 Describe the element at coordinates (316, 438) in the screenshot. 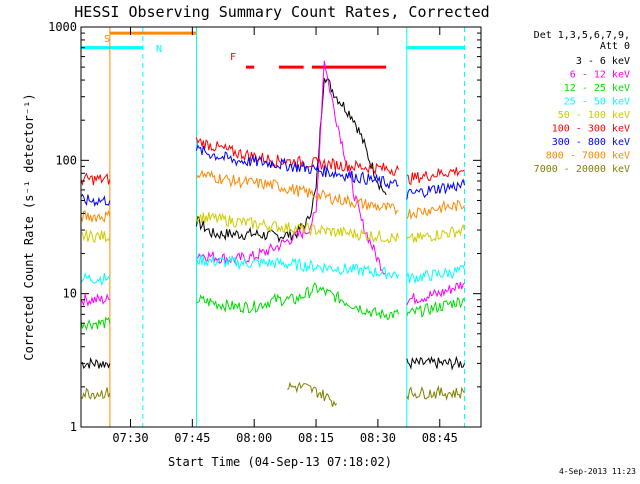

I see `x-tick-label-3: 08:15` at that location.